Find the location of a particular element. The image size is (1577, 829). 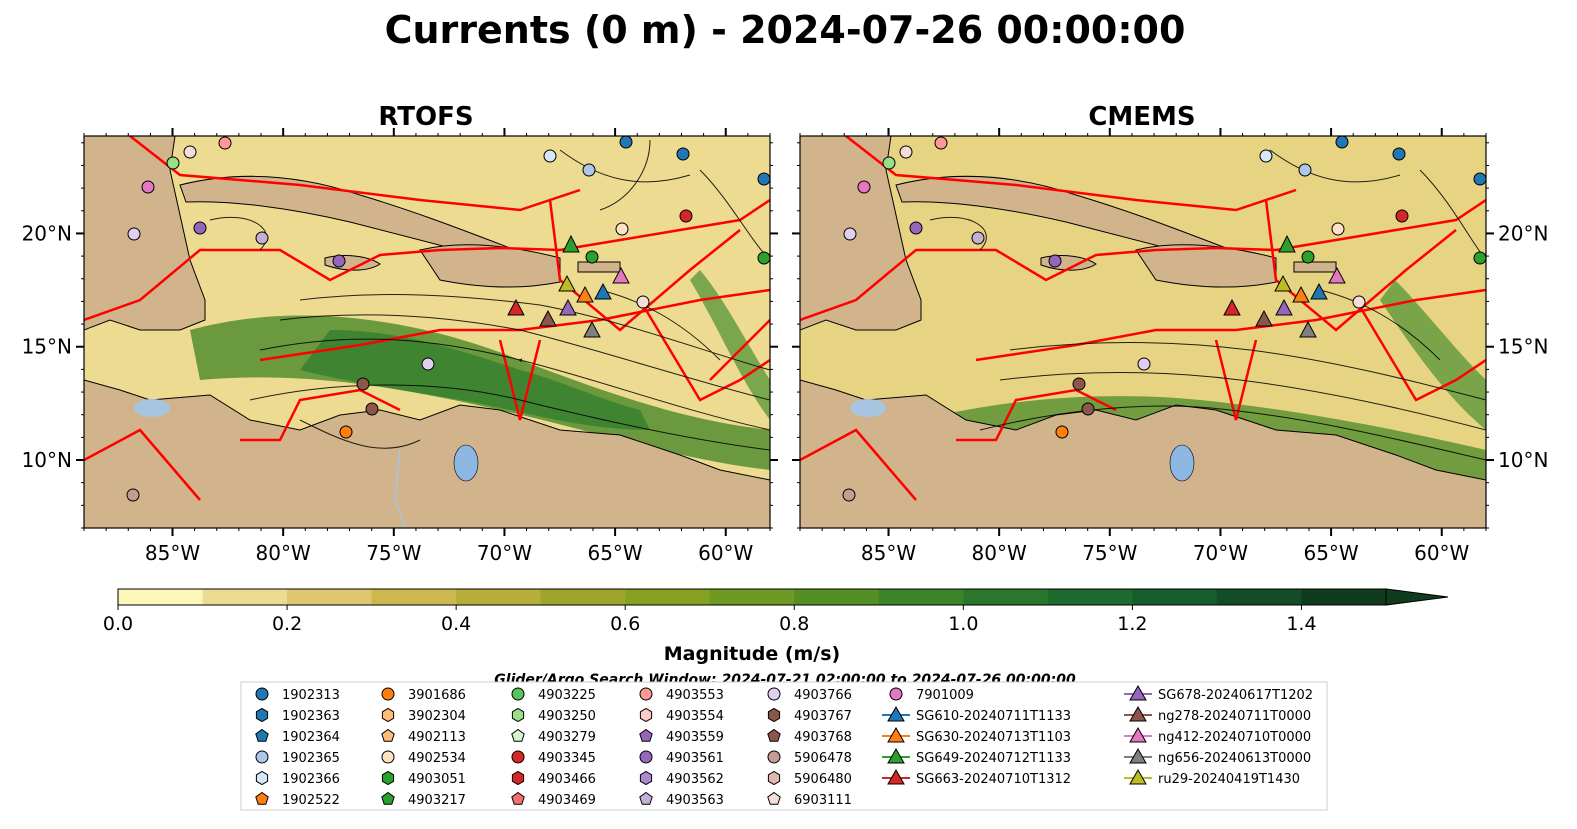

legend-item-label: 4903559 is located at coordinates (695, 737).